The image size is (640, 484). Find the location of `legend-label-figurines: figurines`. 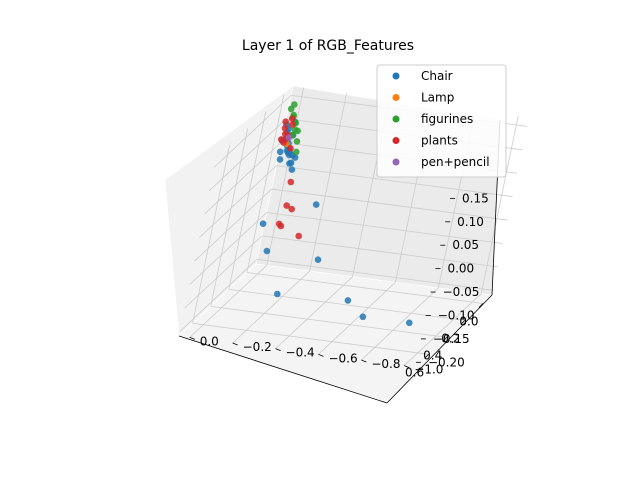

legend-label-figurines: figurines is located at coordinates (447, 119).